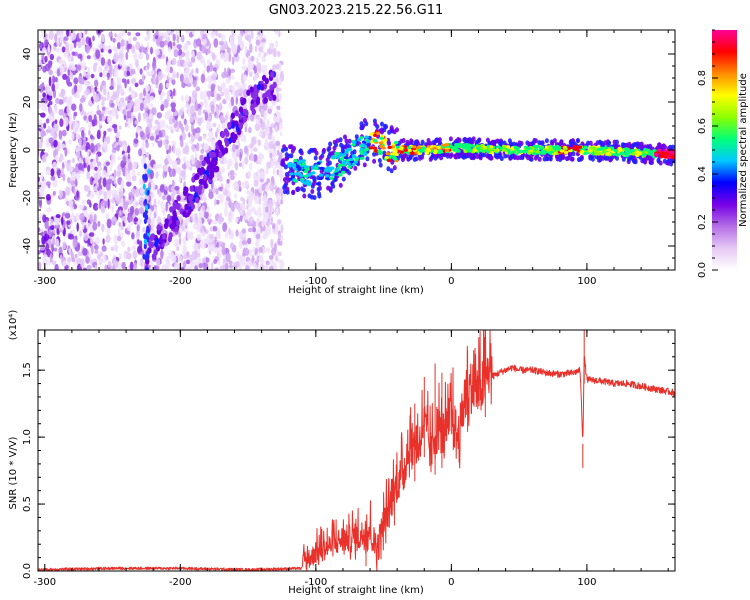  Describe the element at coordinates (702, 78) in the screenshot. I see `colorbar-tick-label: 0.8` at that location.